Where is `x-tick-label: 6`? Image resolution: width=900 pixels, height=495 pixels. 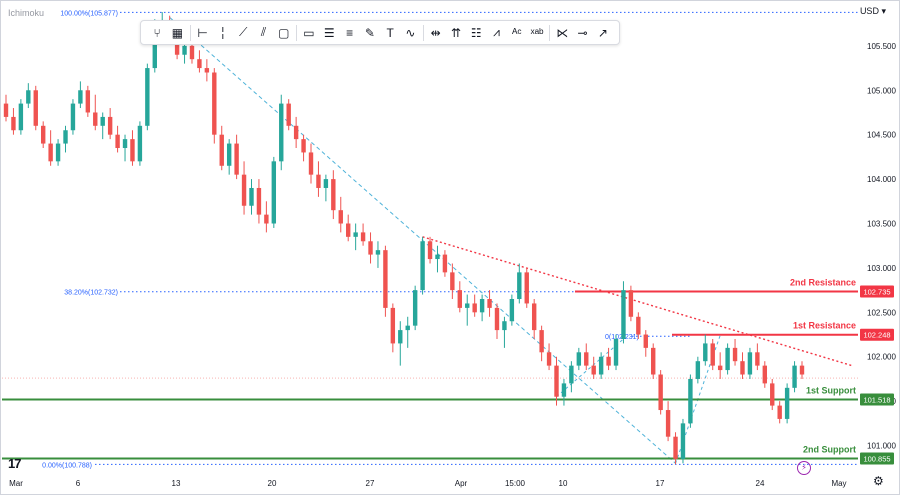
x-tick-label: 6 is located at coordinates (78, 483).